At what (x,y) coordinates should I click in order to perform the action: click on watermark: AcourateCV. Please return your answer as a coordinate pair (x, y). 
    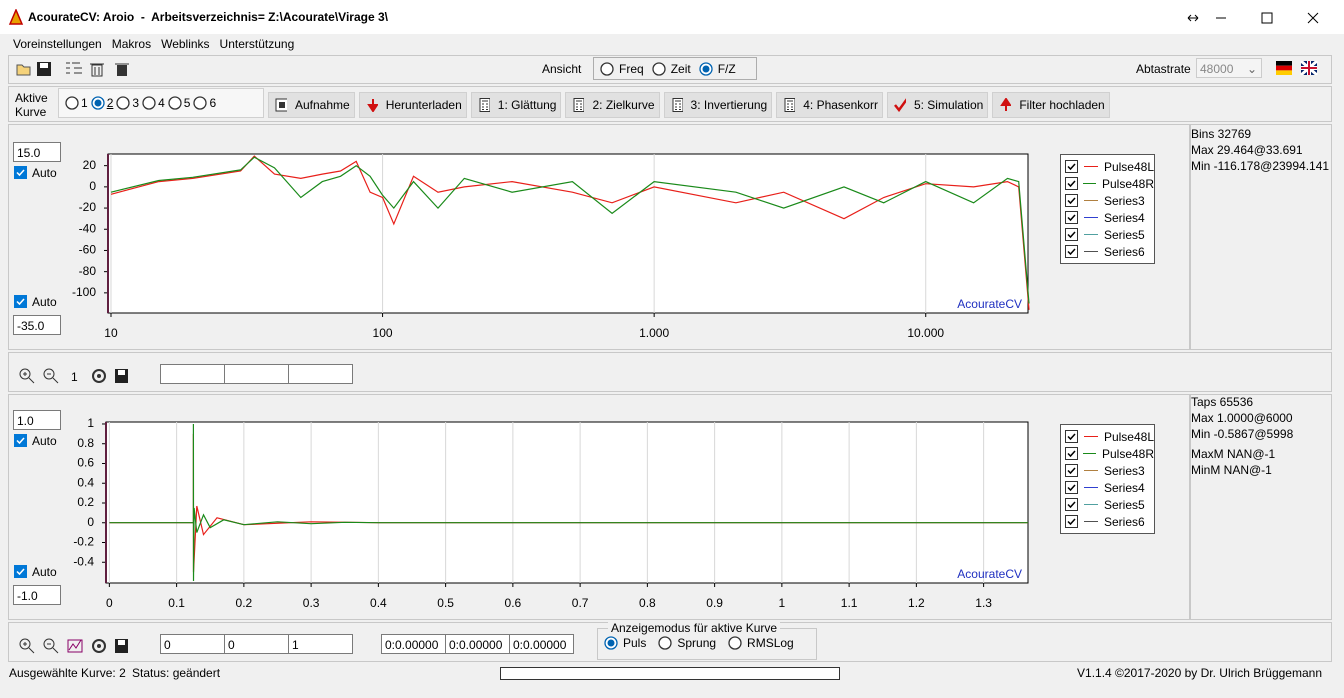
    Looking at the image, I should click on (989, 574).